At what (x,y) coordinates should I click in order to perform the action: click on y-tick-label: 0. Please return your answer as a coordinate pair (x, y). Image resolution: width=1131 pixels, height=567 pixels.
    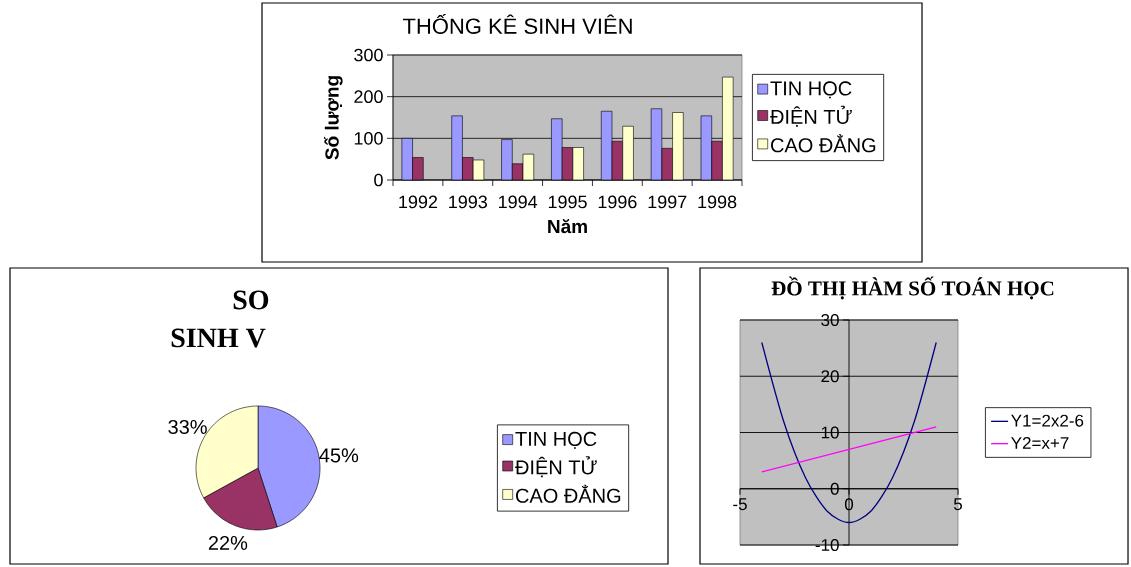
    Looking at the image, I should click on (378, 180).